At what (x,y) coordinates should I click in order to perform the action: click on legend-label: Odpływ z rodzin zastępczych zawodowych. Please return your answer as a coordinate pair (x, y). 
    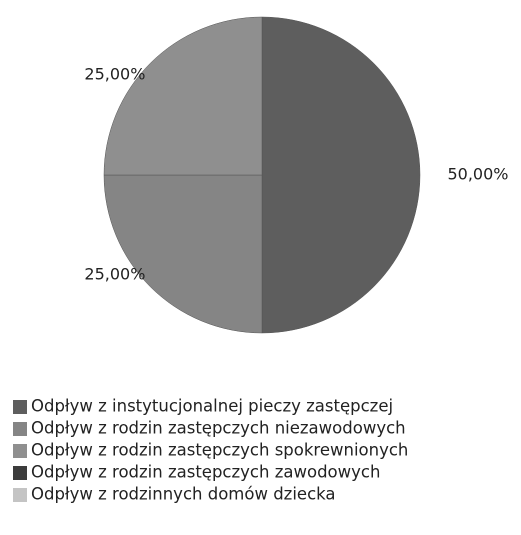
    Looking at the image, I should click on (205, 472).